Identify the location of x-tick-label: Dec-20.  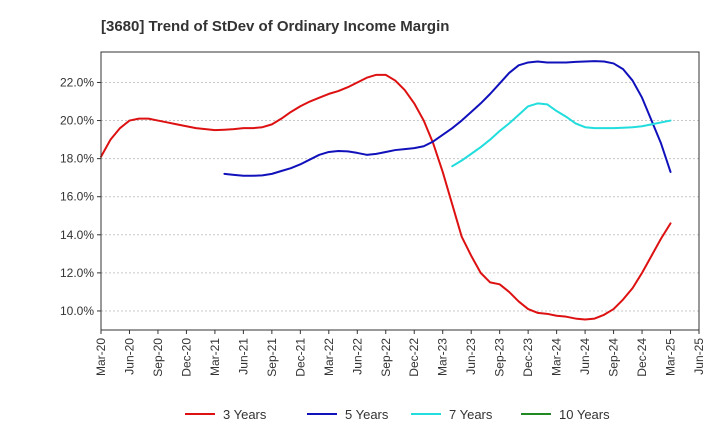
(186, 357).